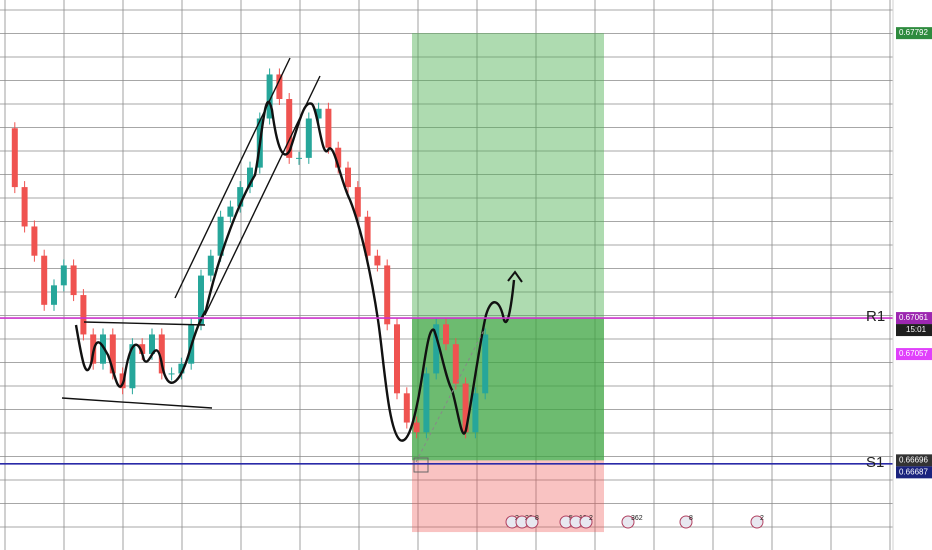  I want to click on entry-marker, so click(421, 465).